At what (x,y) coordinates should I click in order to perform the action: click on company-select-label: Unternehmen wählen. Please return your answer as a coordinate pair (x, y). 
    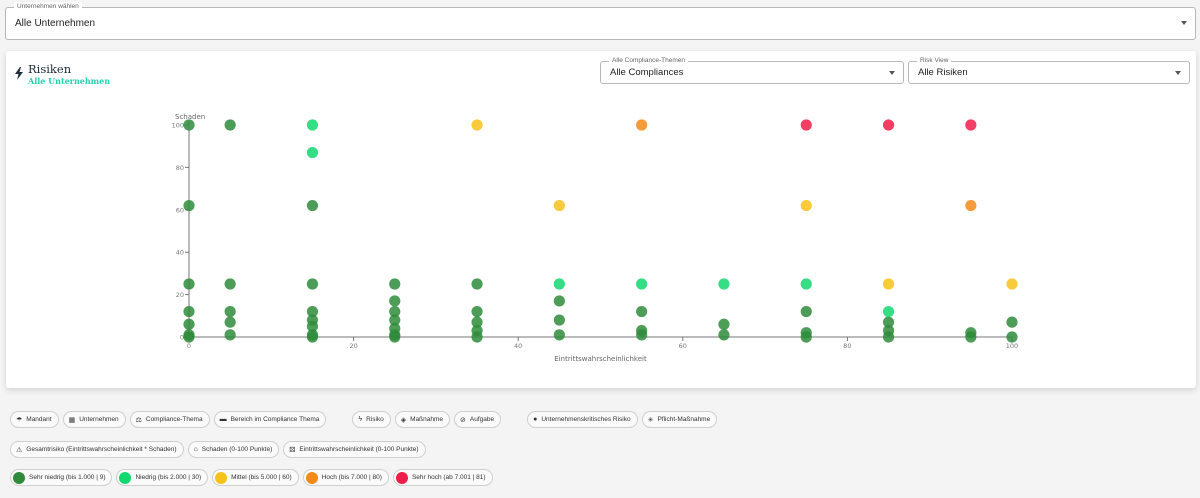
    Looking at the image, I should click on (48, 7).